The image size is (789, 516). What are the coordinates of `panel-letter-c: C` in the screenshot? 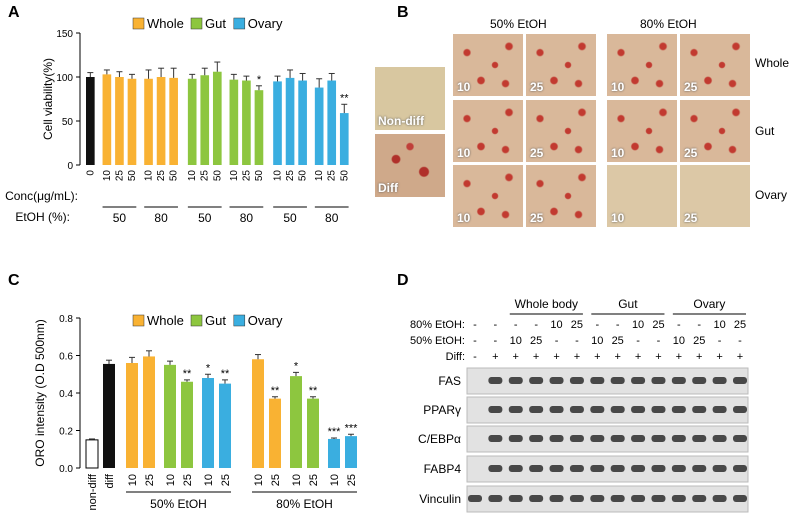 It's located at (14, 280).